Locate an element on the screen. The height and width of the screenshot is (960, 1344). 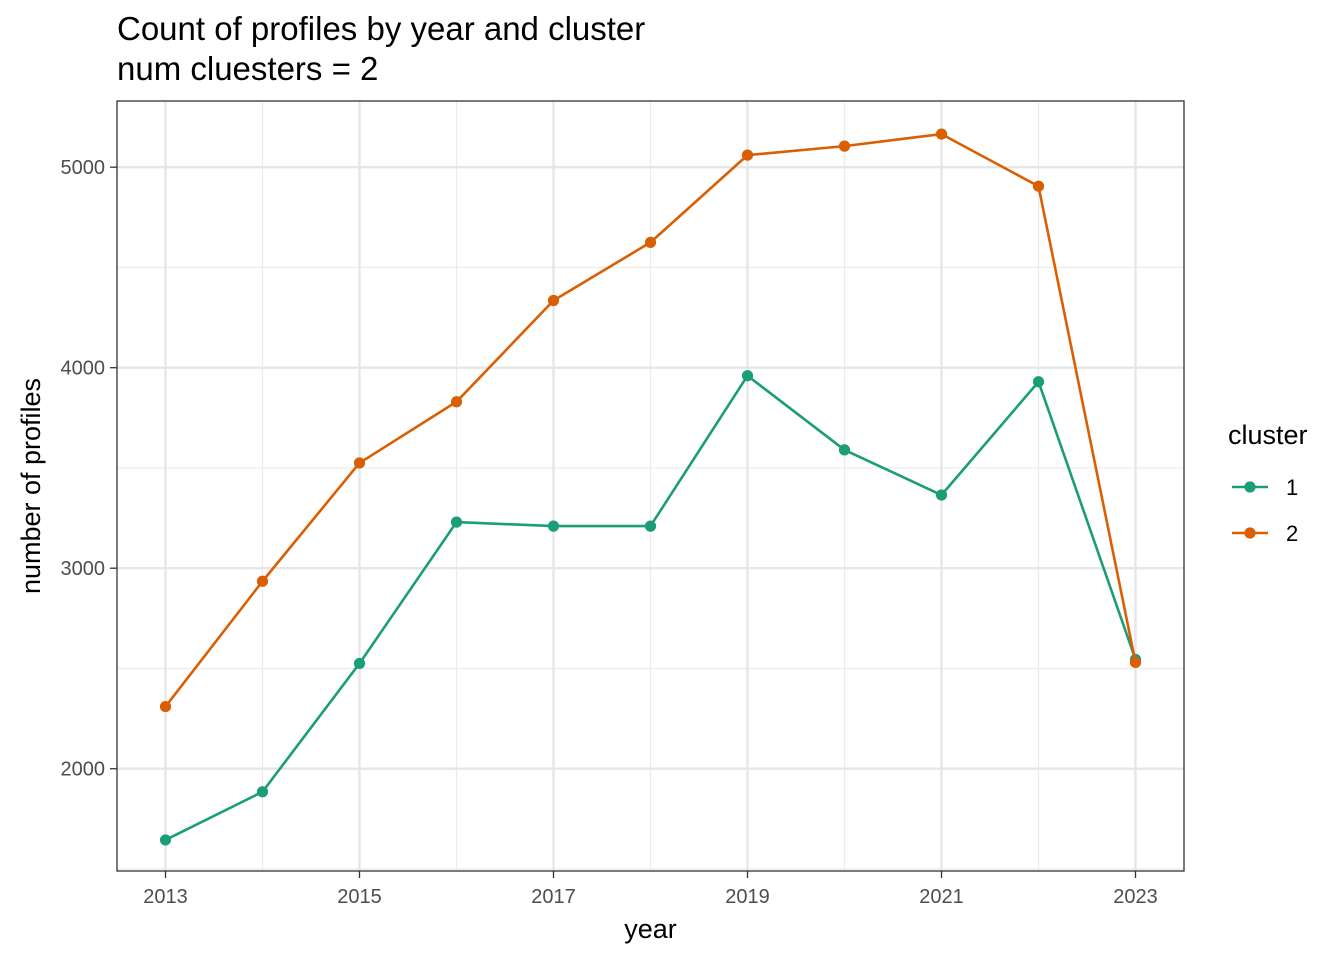
x-axis-label: year is located at coordinates (650, 929).